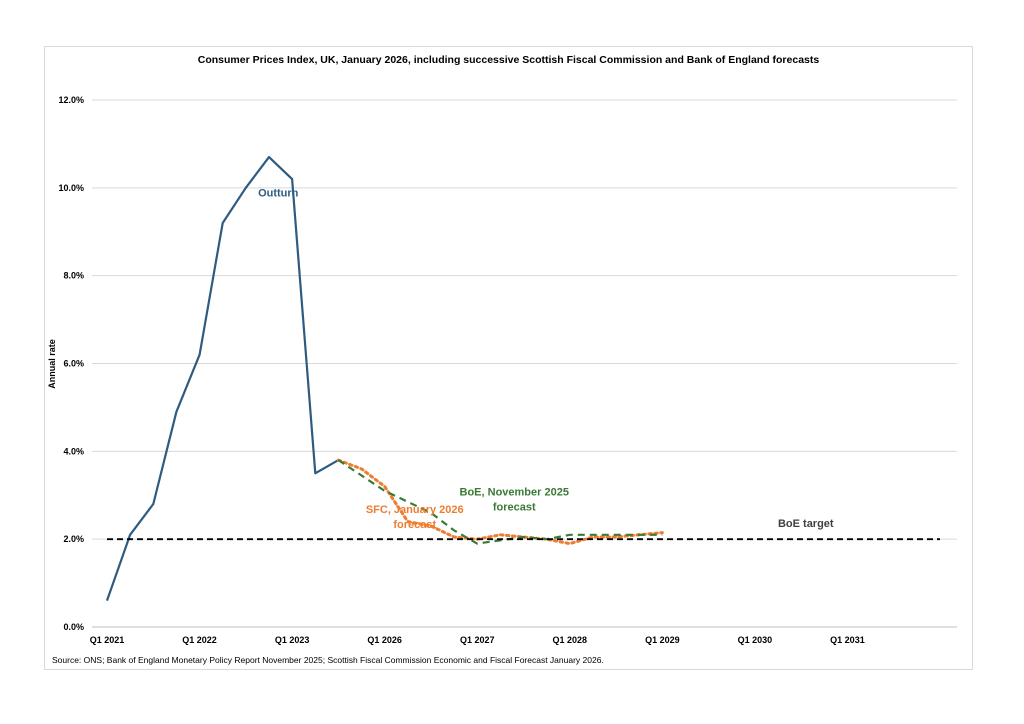  I want to click on series-line-boe-november-2025-forecast, so click(500, 502).